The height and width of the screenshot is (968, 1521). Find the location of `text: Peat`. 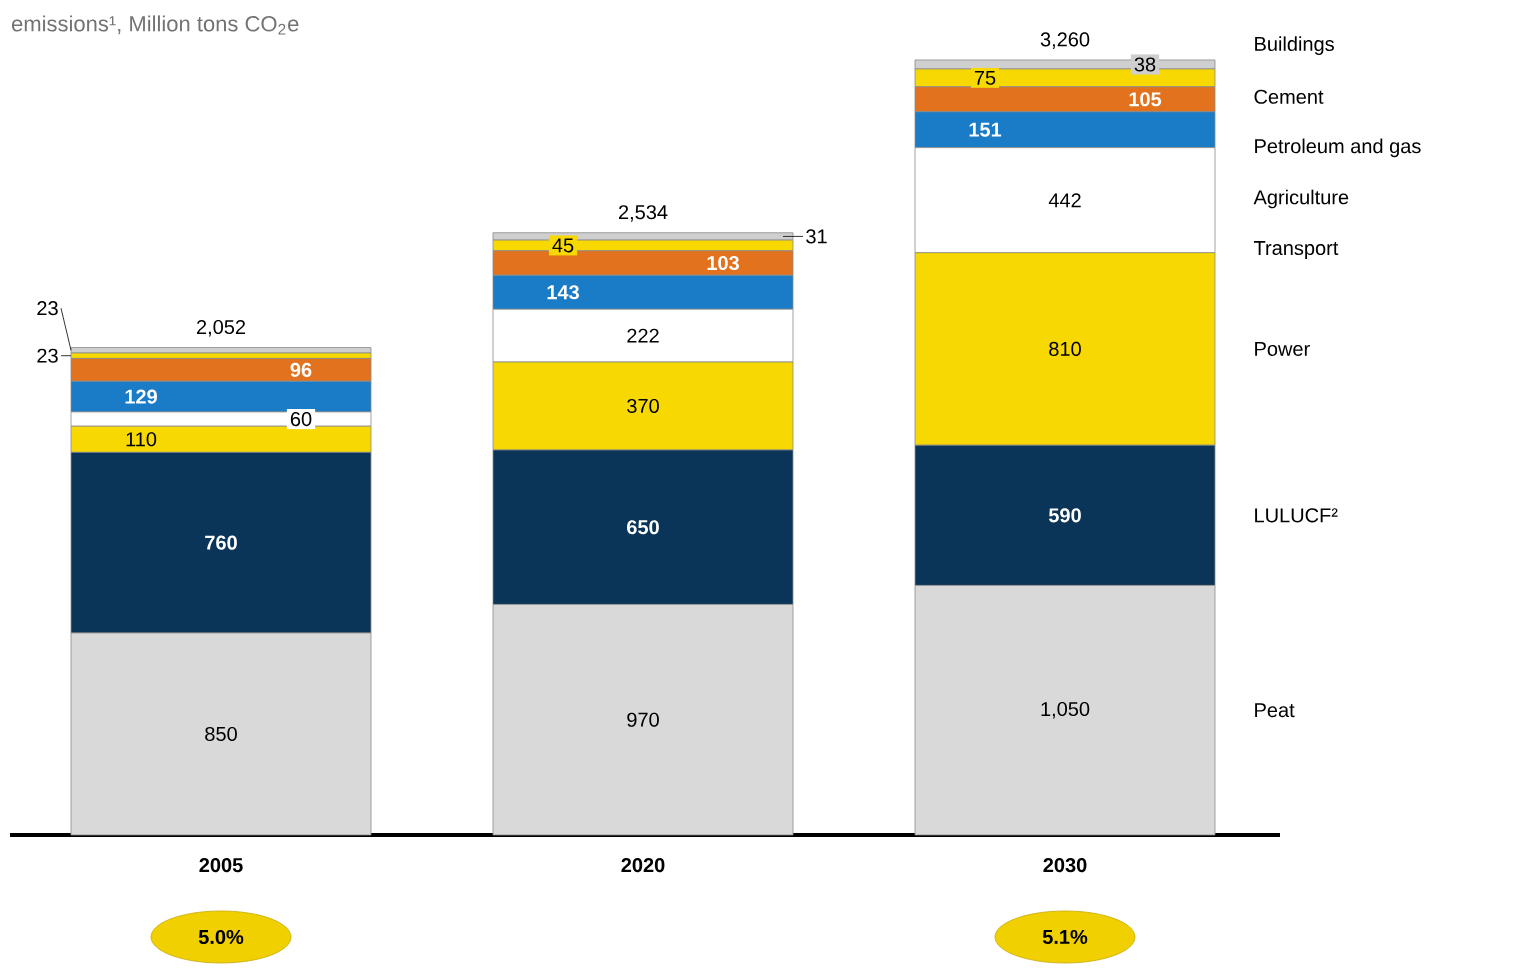

text: Peat is located at coordinates (1275, 710).